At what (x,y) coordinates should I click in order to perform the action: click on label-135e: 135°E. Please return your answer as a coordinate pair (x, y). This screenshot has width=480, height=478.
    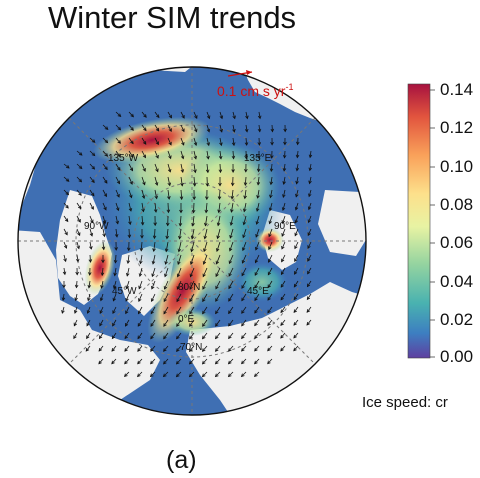
    Looking at the image, I should click on (258, 158).